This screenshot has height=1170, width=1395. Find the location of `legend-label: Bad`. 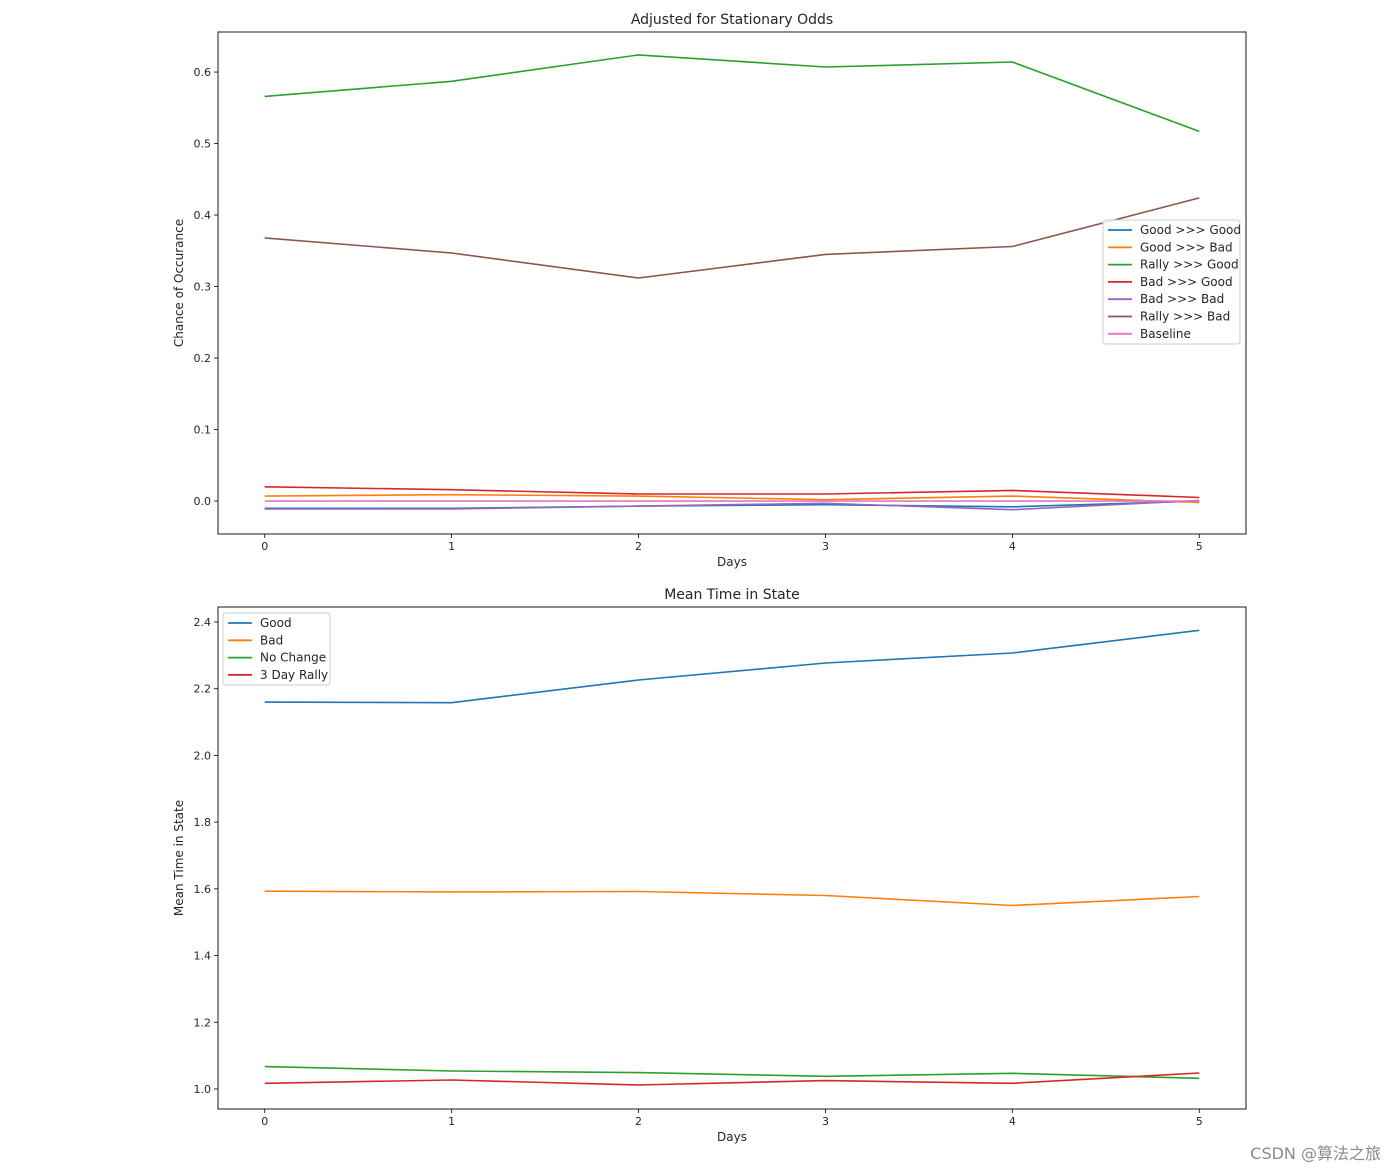

legend-label: Bad is located at coordinates (271, 640).